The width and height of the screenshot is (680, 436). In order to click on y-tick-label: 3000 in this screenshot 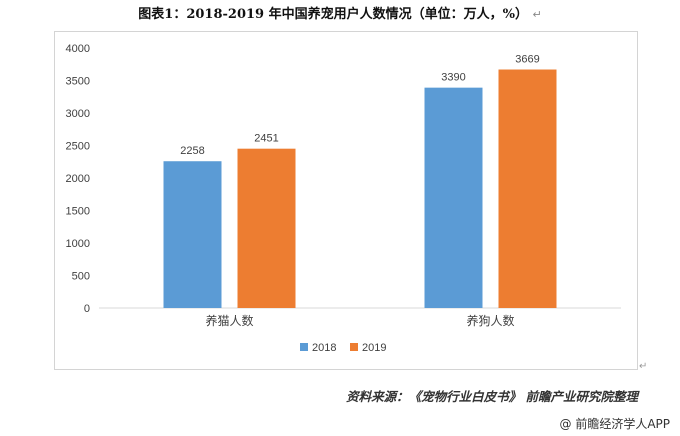, I will do `click(78, 114)`.